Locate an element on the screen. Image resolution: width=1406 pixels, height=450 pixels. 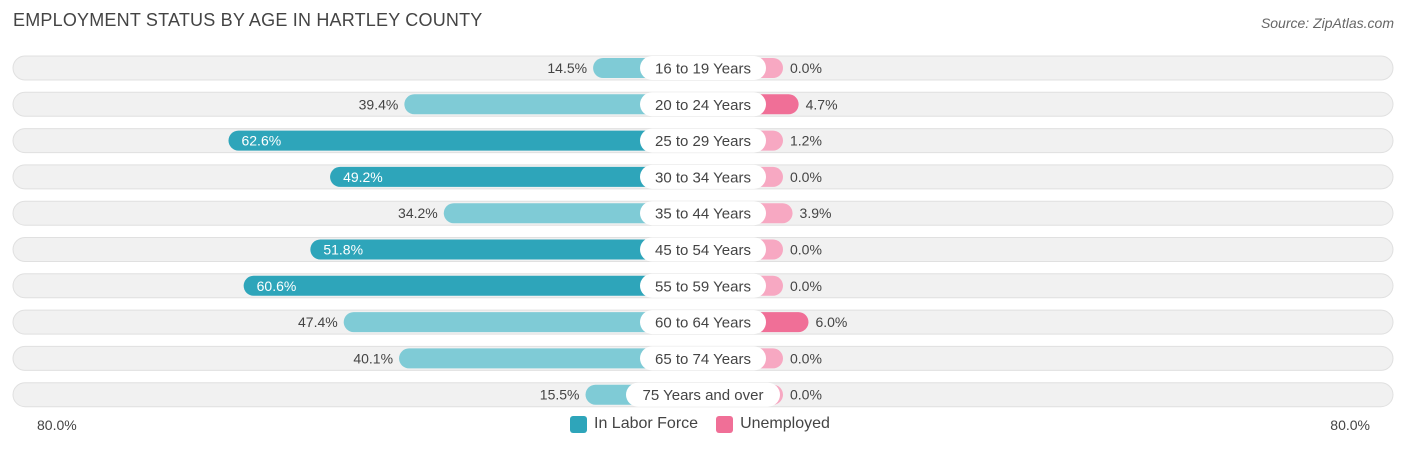
legend-swatch-unemployed is located at coordinates (725, 424).